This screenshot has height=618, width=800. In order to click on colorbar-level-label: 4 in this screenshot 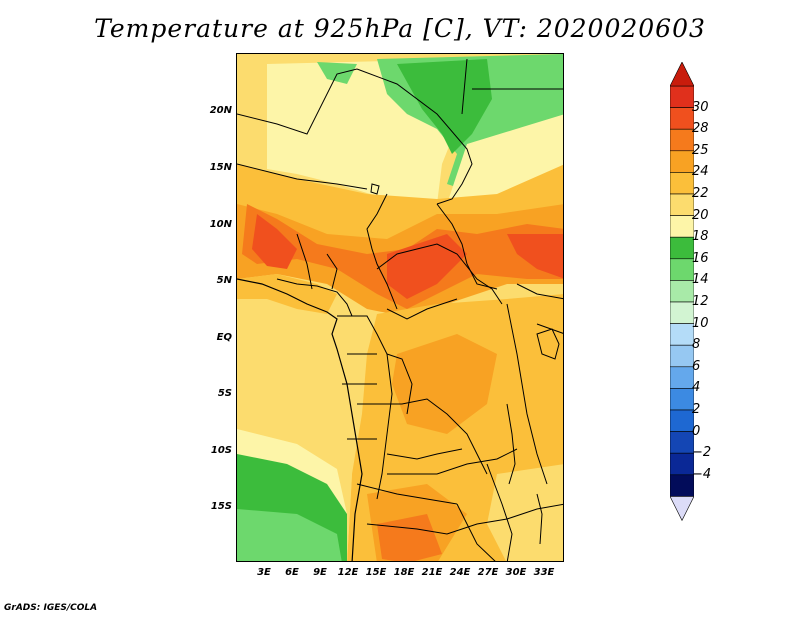, I will do `click(696, 387)`.